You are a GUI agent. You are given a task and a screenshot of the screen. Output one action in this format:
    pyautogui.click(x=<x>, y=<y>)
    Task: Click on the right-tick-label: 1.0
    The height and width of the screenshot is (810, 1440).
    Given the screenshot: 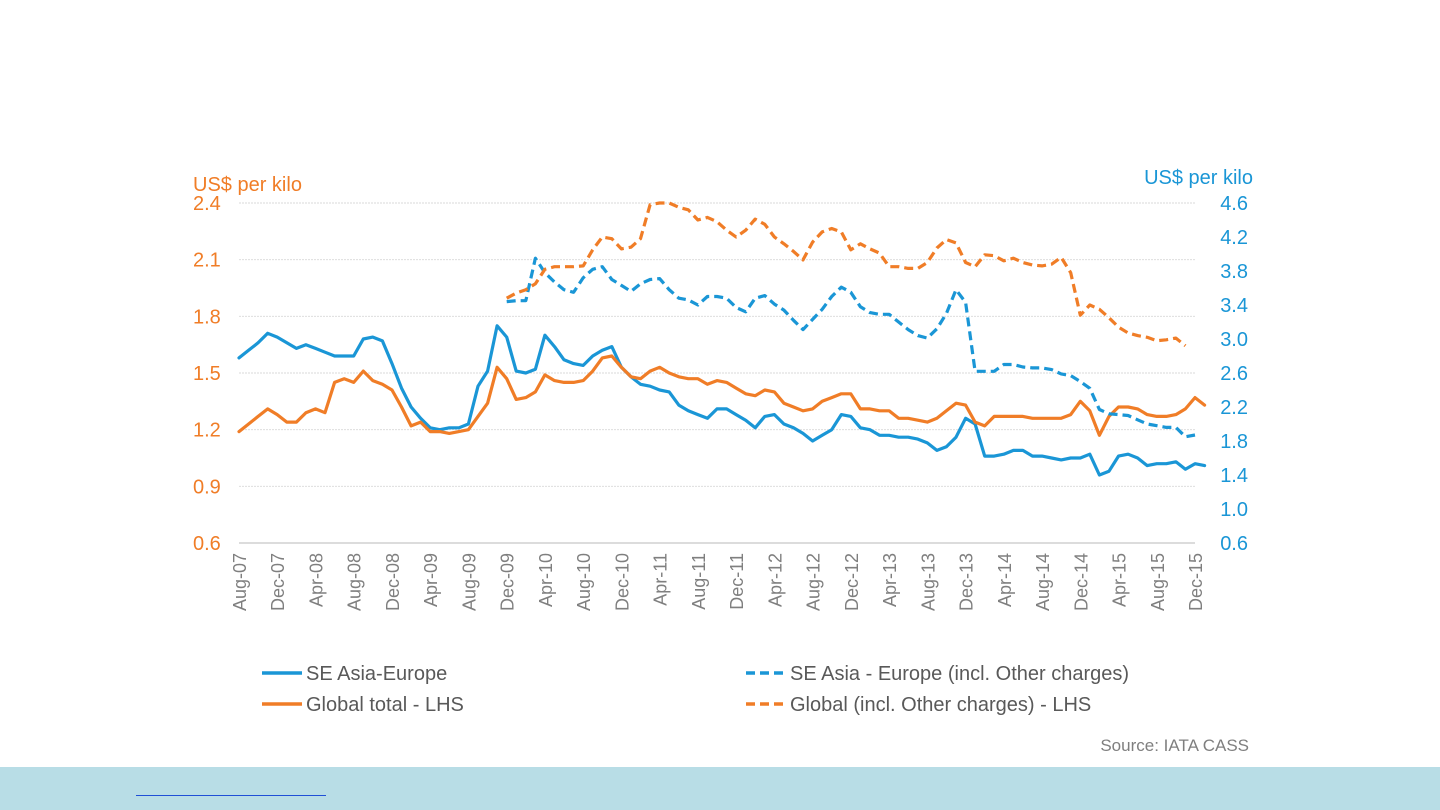 What is the action you would take?
    pyautogui.click(x=1234, y=510)
    